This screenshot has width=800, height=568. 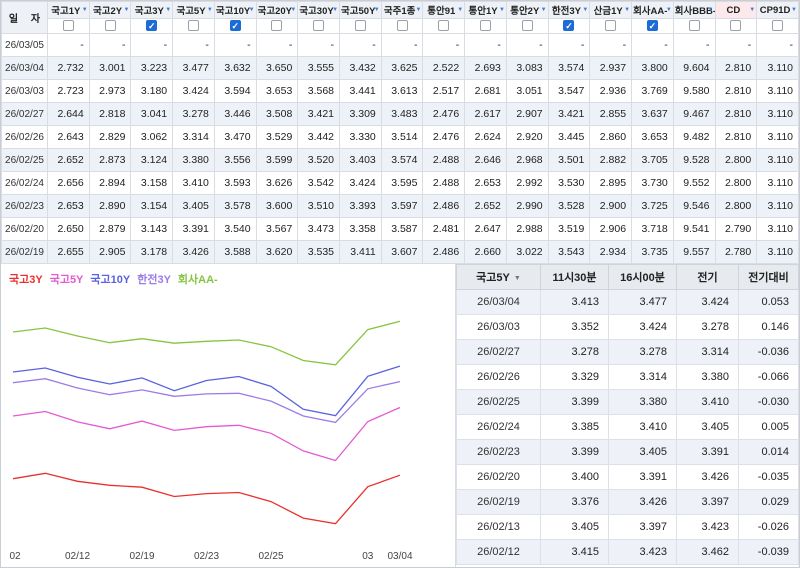 I want to click on column-header: 통안2Y ▼, so click(x=527, y=10).